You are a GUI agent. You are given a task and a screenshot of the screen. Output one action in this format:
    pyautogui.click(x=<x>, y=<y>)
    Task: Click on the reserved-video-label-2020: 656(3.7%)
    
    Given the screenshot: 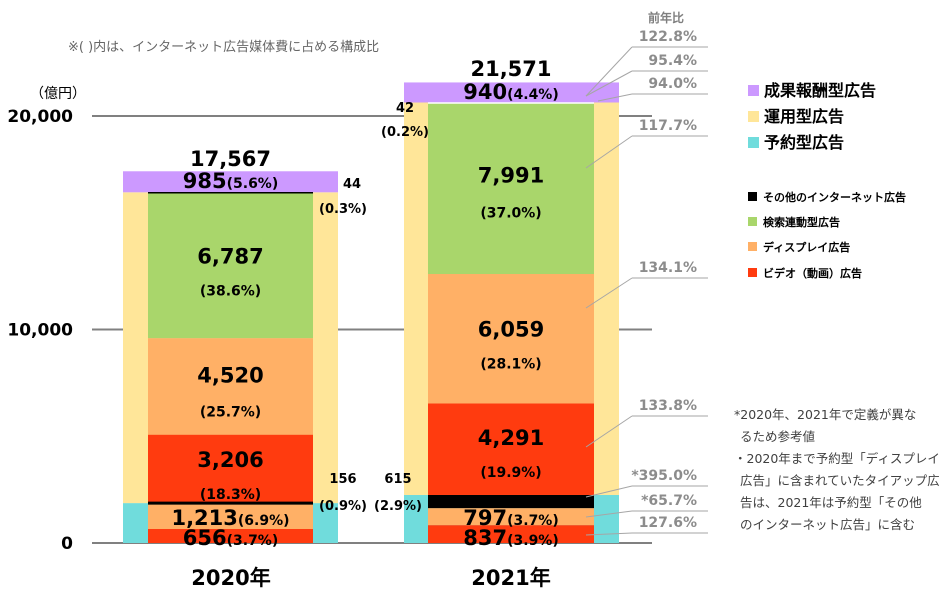 What is the action you would take?
    pyautogui.click(x=230, y=538)
    